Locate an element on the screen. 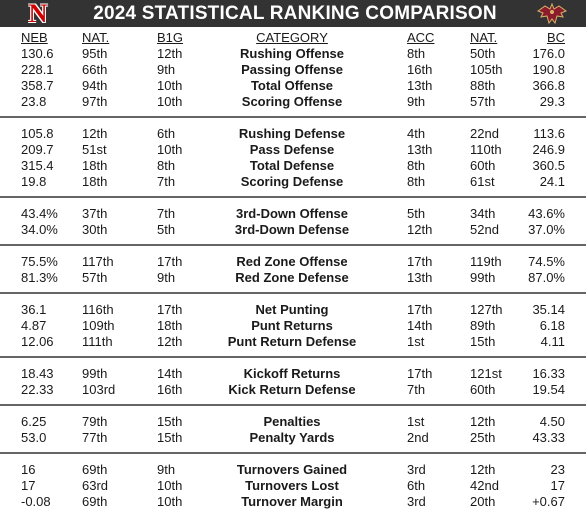 Image resolution: width=586 pixels, height=520 pixels. b1g-rank: 8th is located at coordinates (166, 165).